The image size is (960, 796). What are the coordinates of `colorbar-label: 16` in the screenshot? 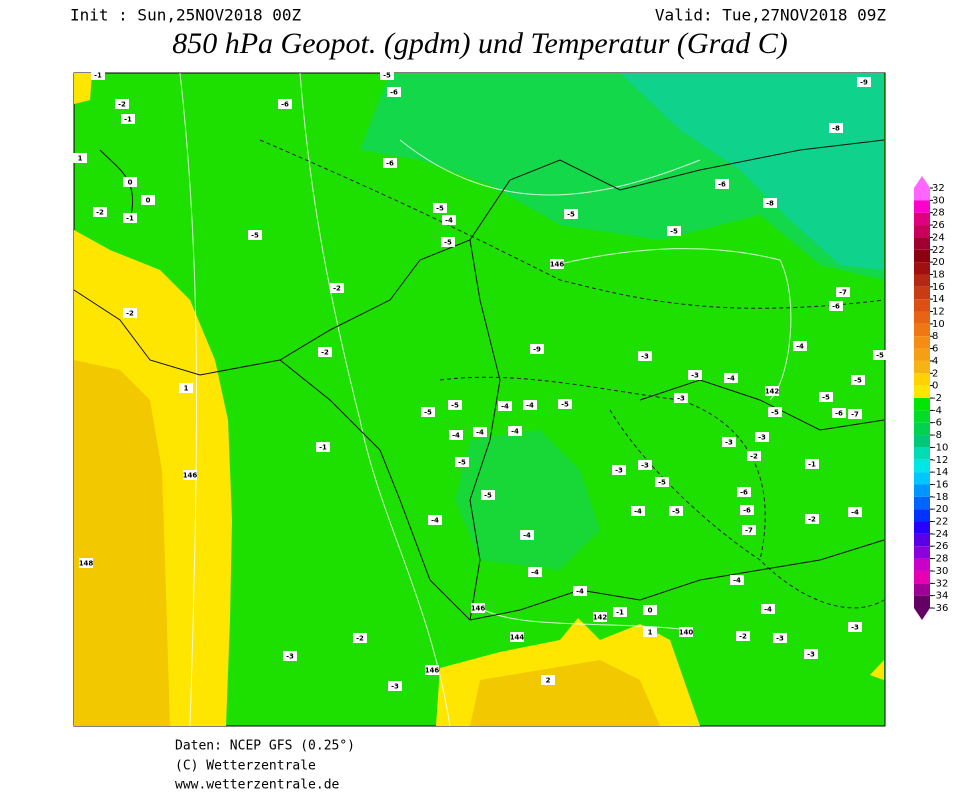 It's located at (938, 287).